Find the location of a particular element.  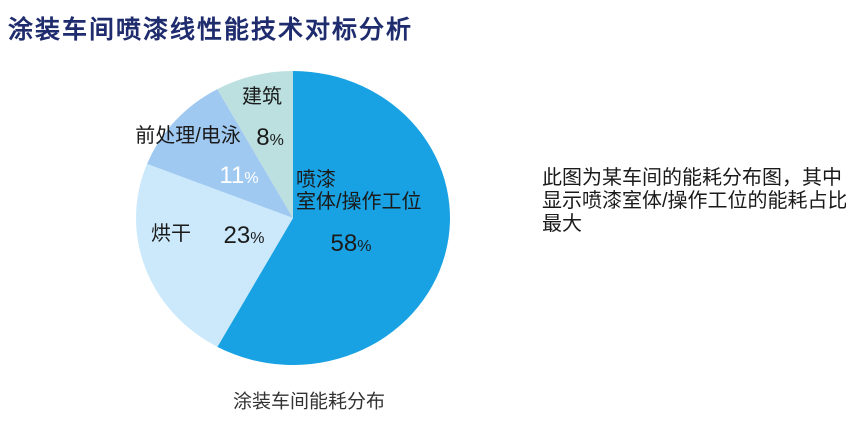

annotation-line: 显示喷漆室体/操作工位的能耗占比 is located at coordinates (694, 201).